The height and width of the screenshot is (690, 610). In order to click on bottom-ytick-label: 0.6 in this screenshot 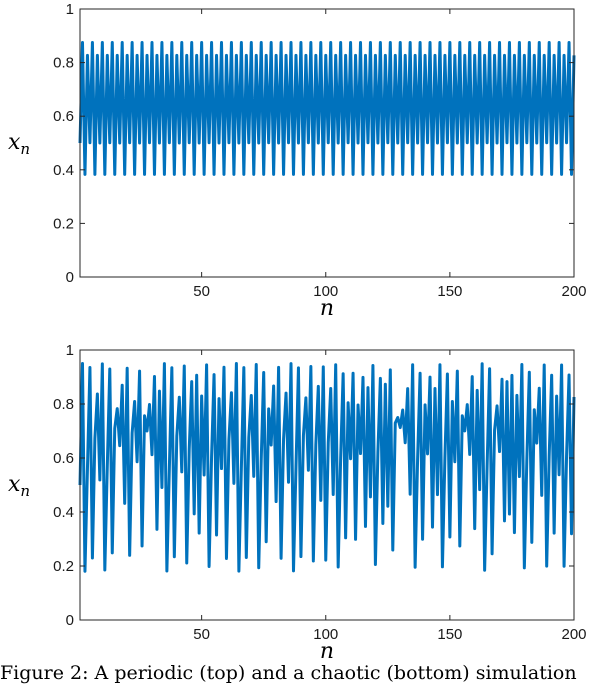, I will do `click(63, 458)`.